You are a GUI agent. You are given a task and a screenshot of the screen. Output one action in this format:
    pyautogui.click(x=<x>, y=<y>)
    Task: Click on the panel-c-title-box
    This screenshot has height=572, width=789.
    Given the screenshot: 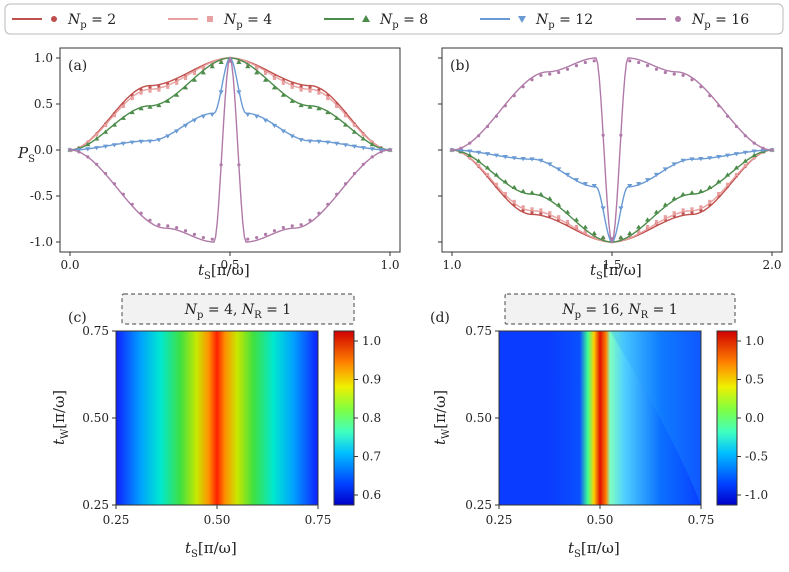 What is the action you would take?
    pyautogui.click(x=238, y=309)
    